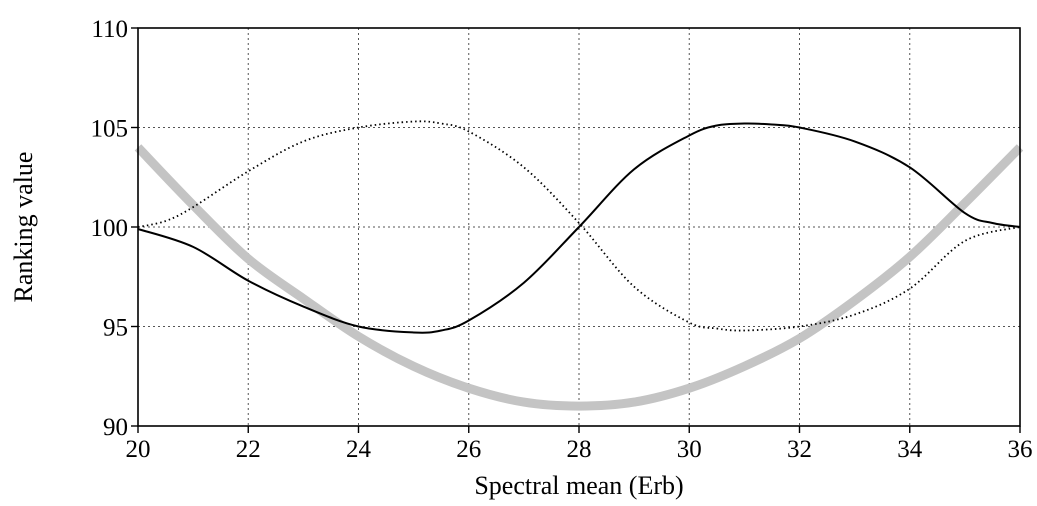 The height and width of the screenshot is (506, 1037). What do you see at coordinates (109, 29) in the screenshot?
I see `y-tick-label: 110` at bounding box center [109, 29].